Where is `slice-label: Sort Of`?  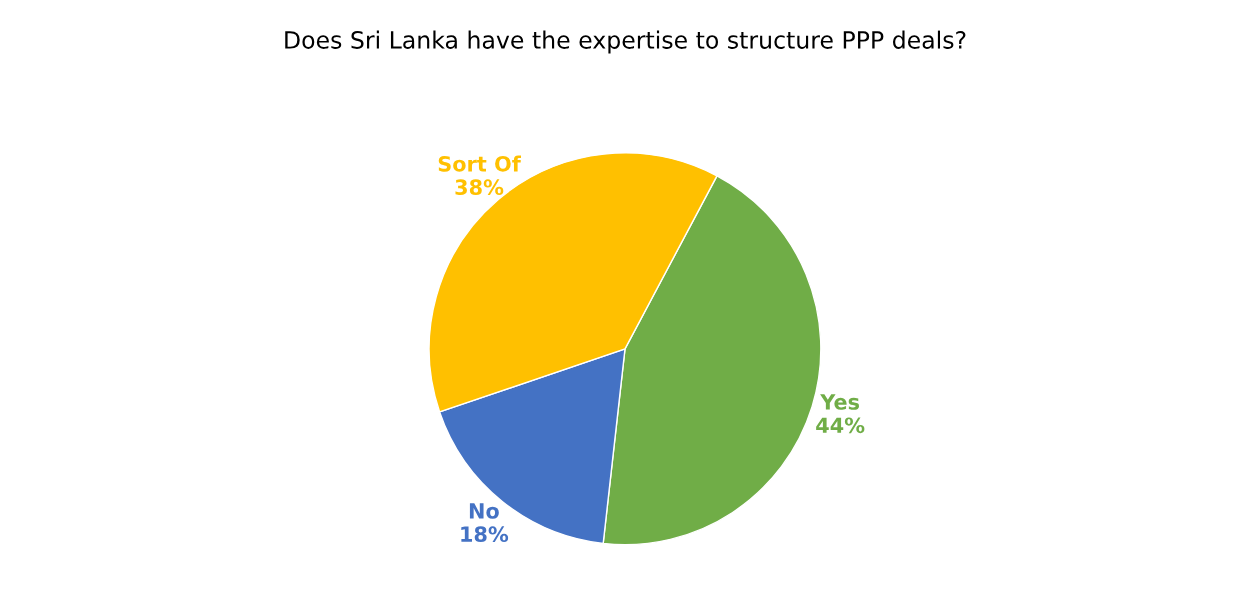
slice-label: Sort Of is located at coordinates (480, 163).